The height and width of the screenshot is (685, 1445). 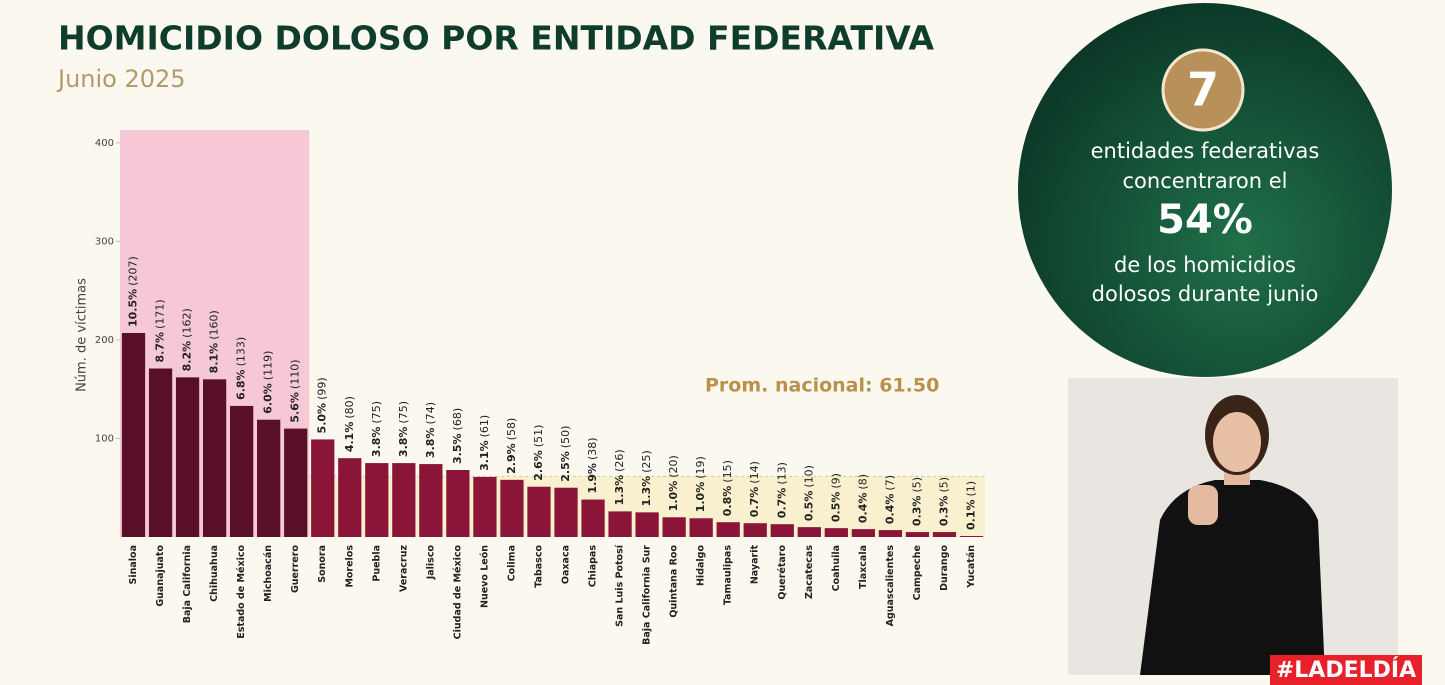 I want to click on x-tick-label: Colima, so click(x=511, y=563).